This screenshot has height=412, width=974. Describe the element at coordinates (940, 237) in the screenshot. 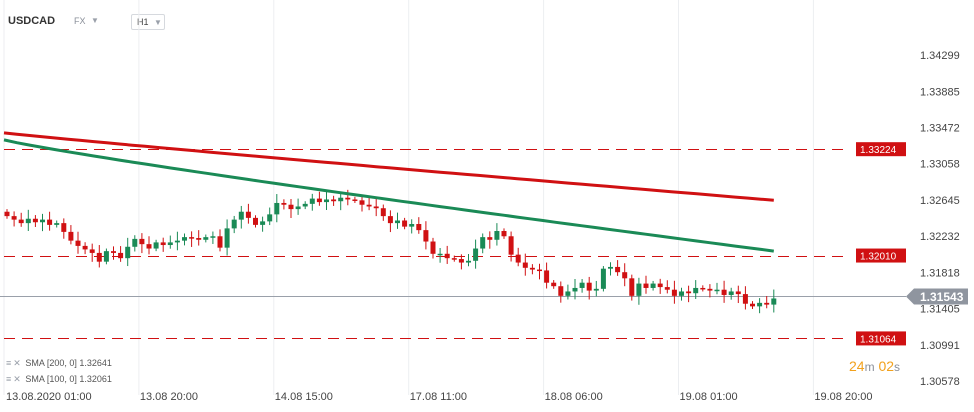

I see `price-axis-label: 1.32232` at that location.